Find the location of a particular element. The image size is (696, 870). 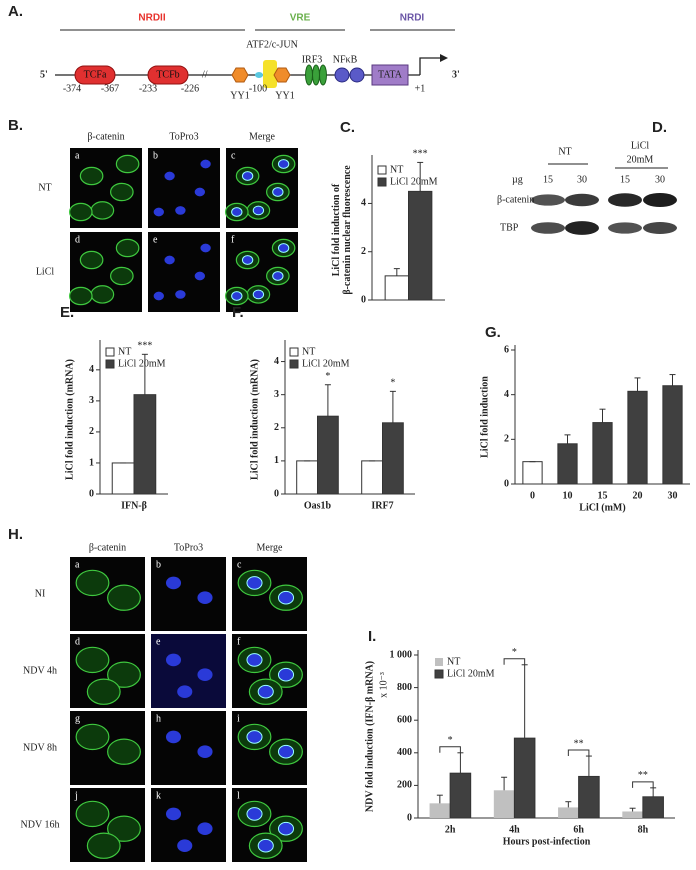

group-label: NT is located at coordinates (564, 151).